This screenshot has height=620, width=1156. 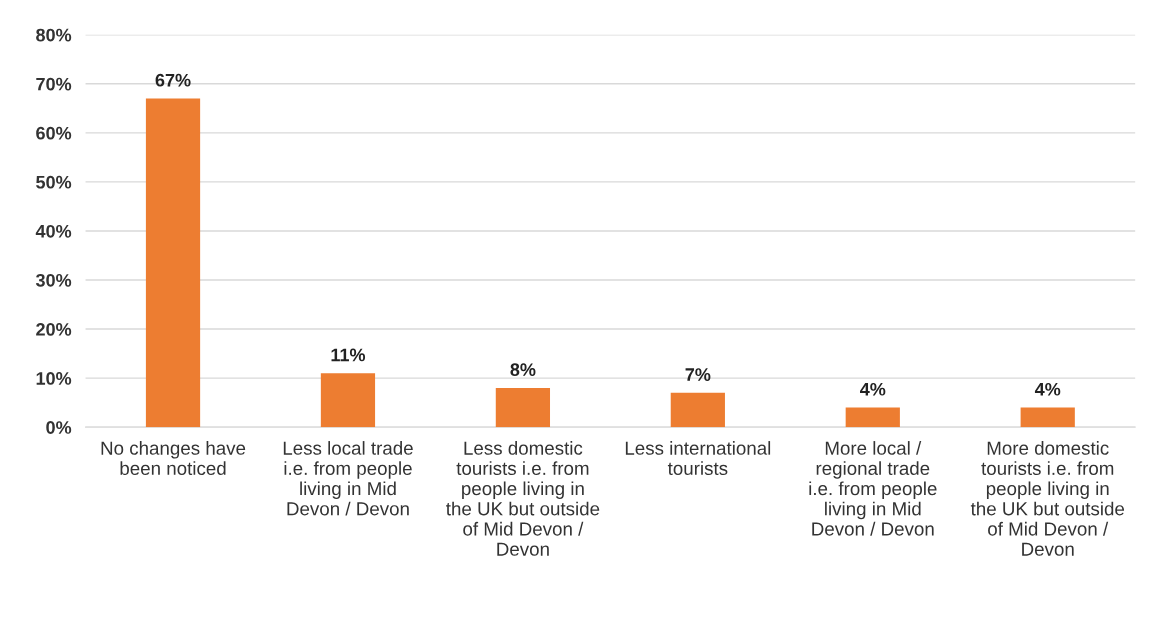 What do you see at coordinates (54, 329) in the screenshot?
I see `y-tick-label: 20%` at bounding box center [54, 329].